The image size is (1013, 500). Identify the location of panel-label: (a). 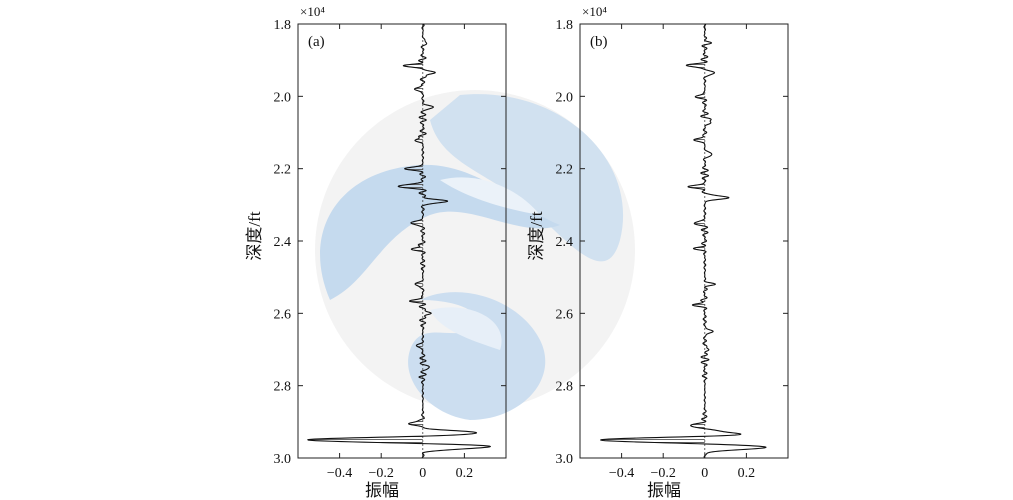
(316, 42).